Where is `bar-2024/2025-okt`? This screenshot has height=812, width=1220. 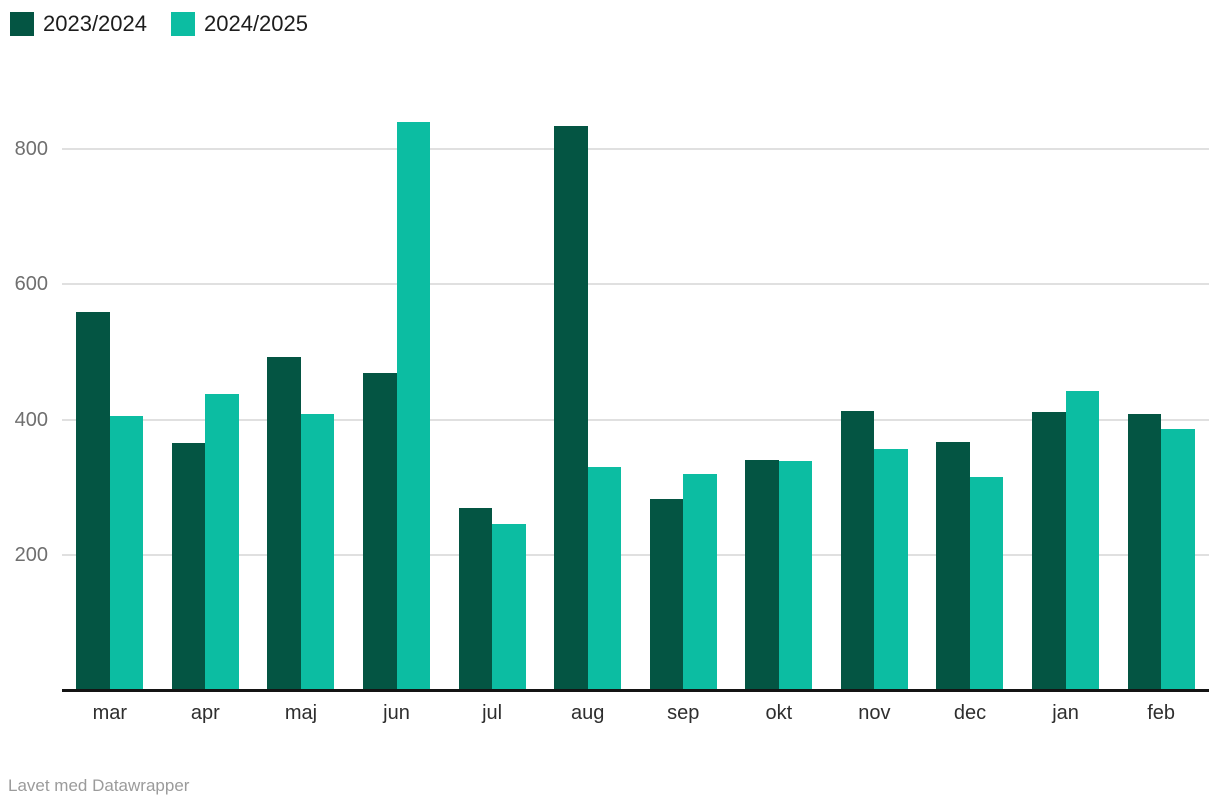
bar-2024/2025-okt is located at coordinates (795, 575).